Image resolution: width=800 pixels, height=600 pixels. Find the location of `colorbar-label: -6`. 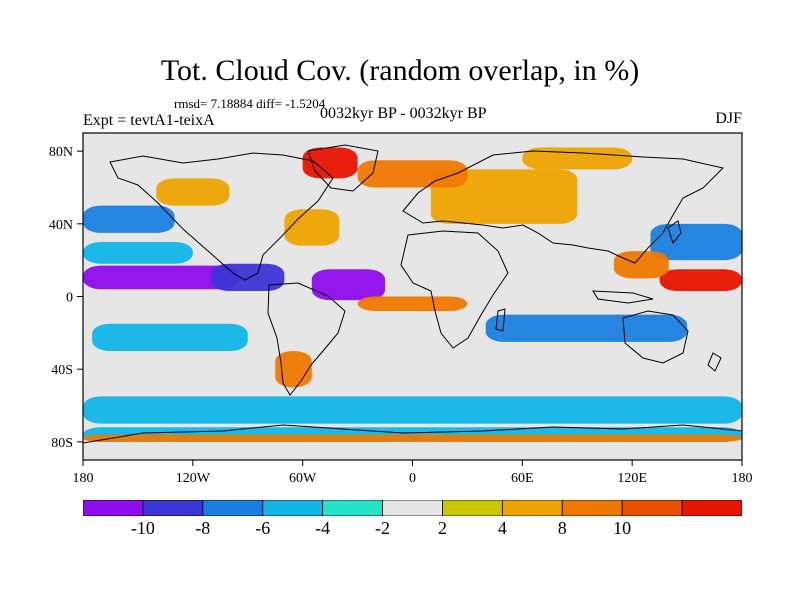

colorbar-label: -6 is located at coordinates (263, 528).